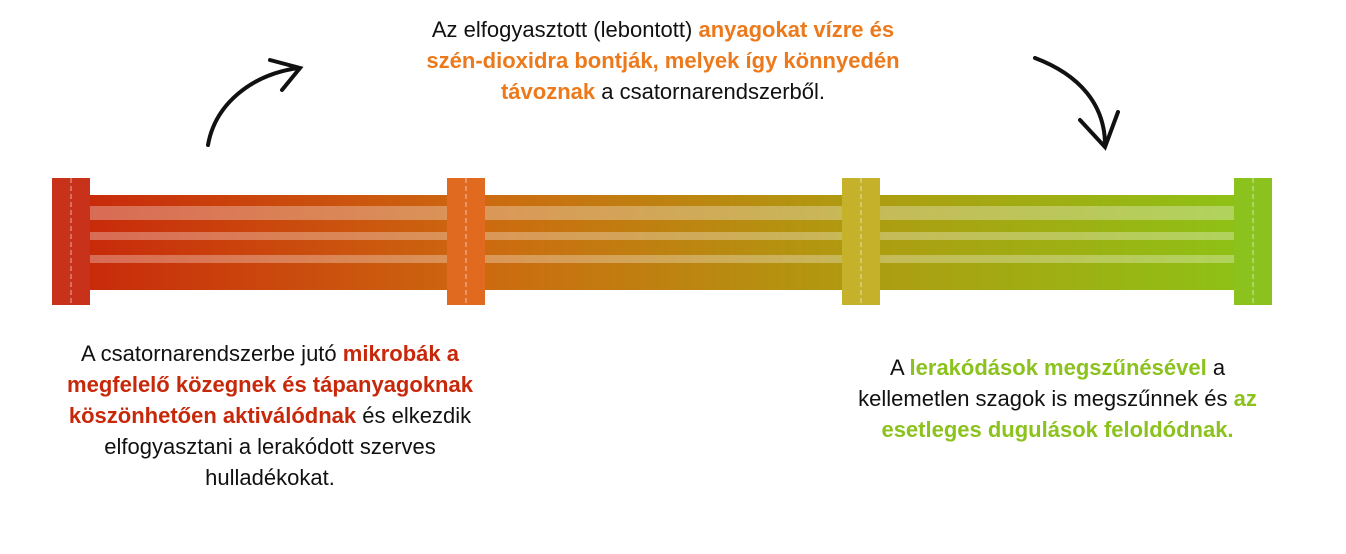 The height and width of the screenshot is (554, 1346). I want to click on text: A csatornarendszerbe jutó, so click(209, 353).